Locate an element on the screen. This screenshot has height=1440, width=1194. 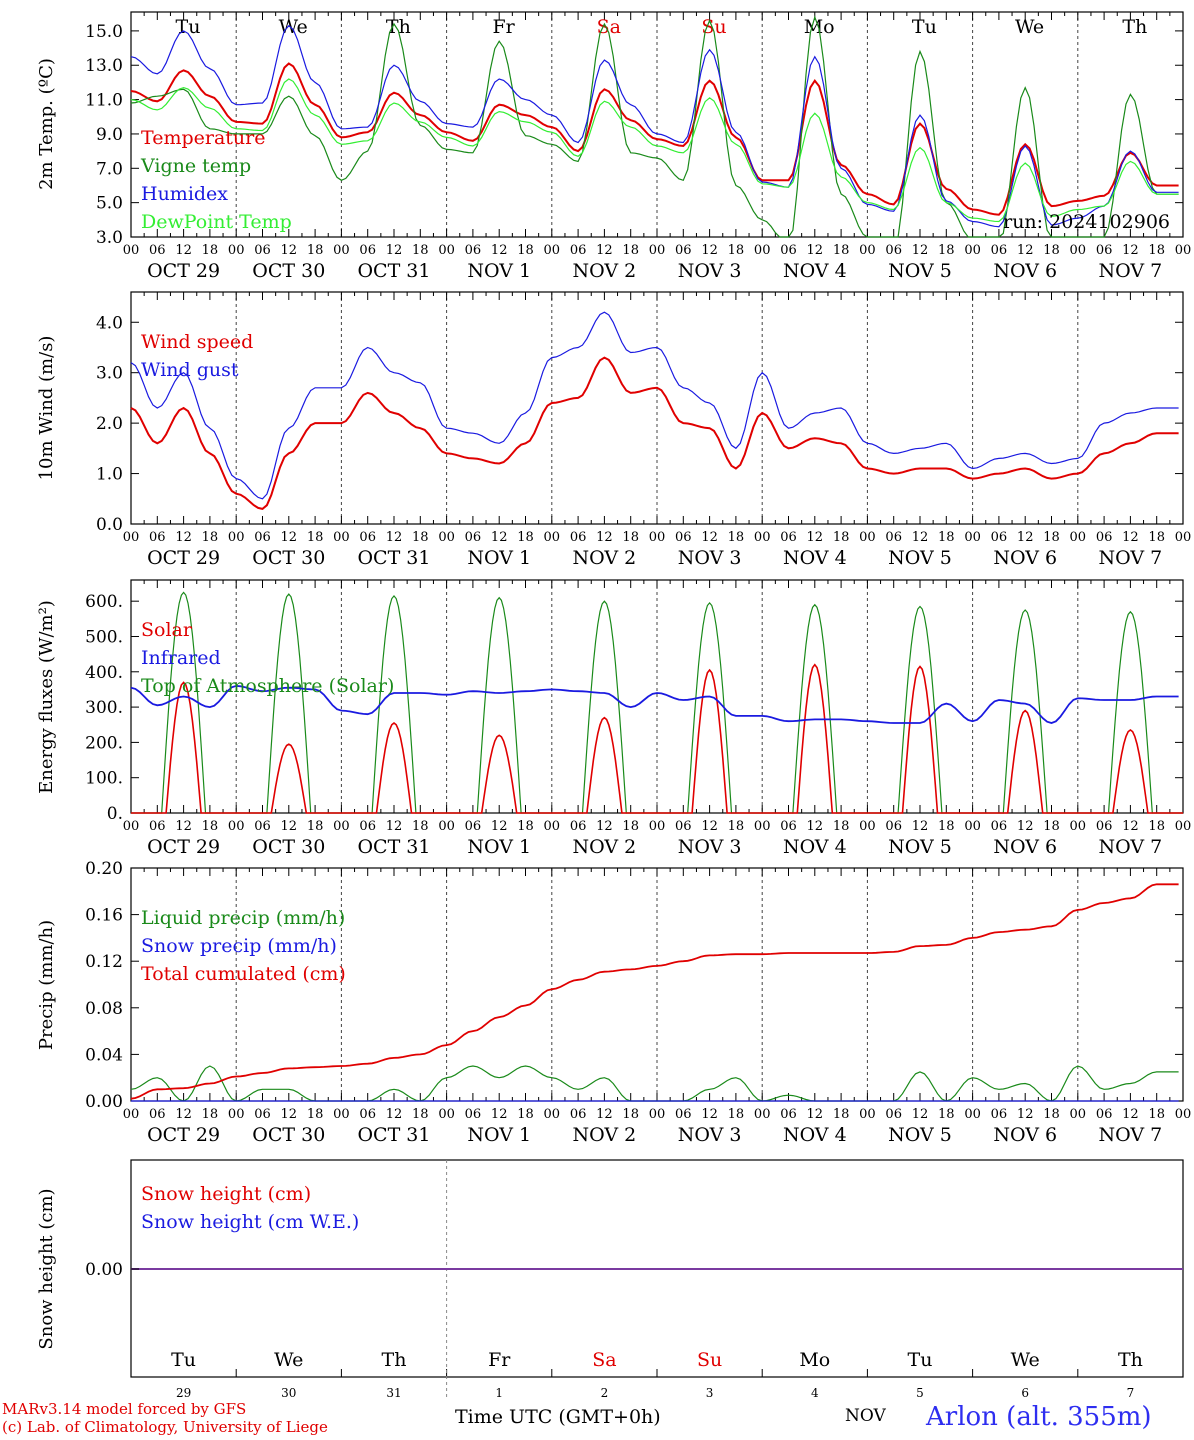
series-line-wind-gust is located at coordinates (654, 405).